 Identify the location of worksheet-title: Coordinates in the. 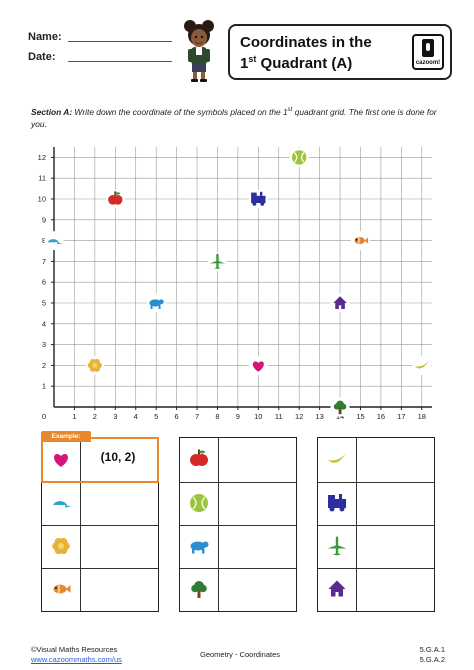
(306, 42).